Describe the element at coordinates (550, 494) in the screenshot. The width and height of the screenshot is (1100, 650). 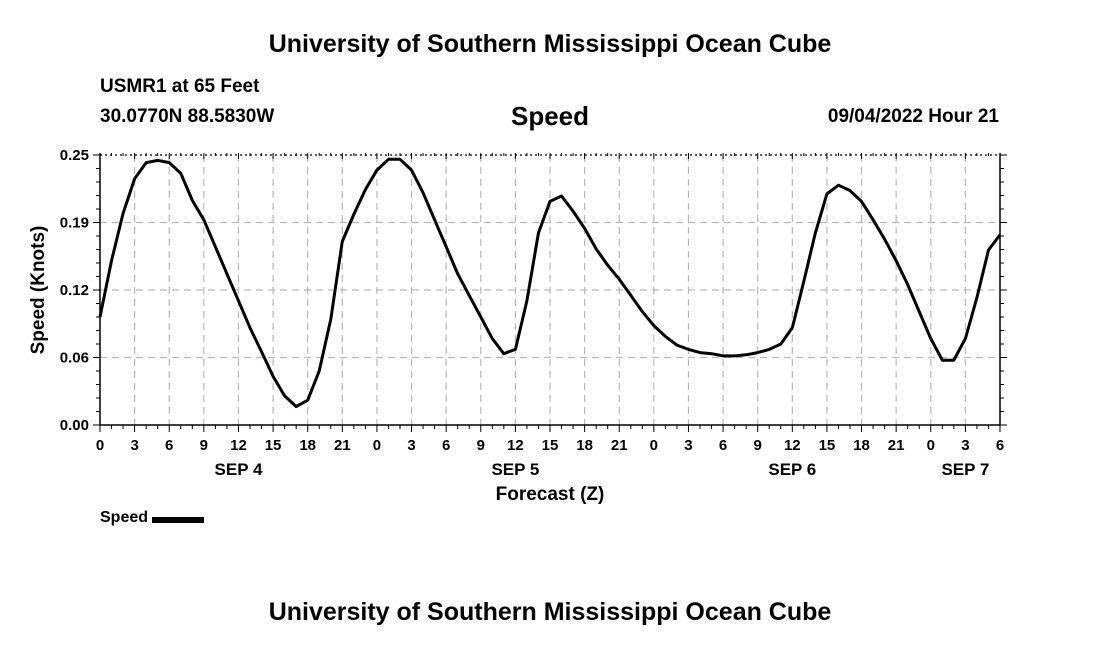
I see `x-axis-label: Forecast (Z)` at that location.